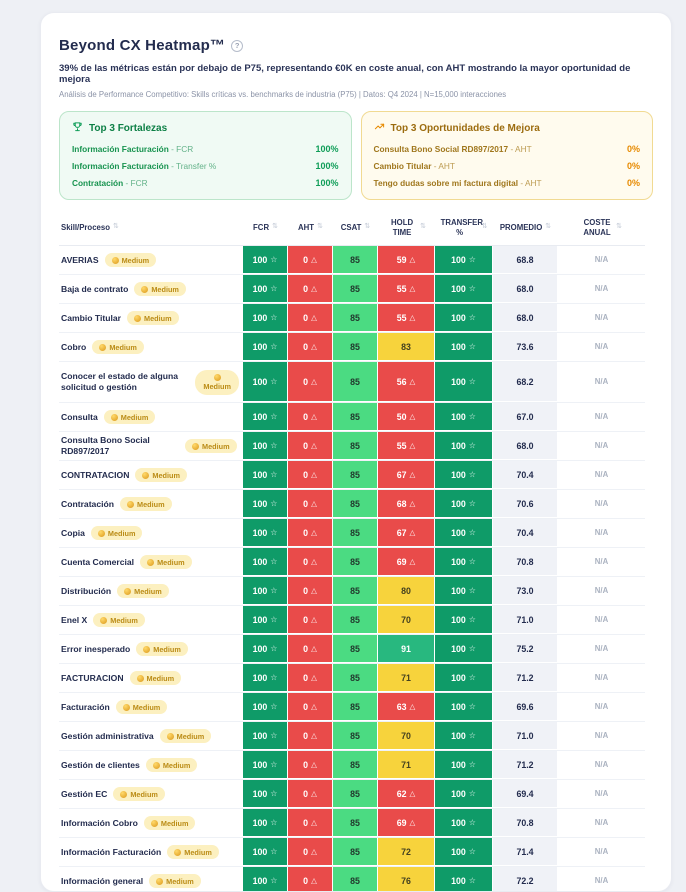 This screenshot has height=892, width=686. Describe the element at coordinates (525, 417) in the screenshot. I see `promedio-cell: 67.0` at that location.